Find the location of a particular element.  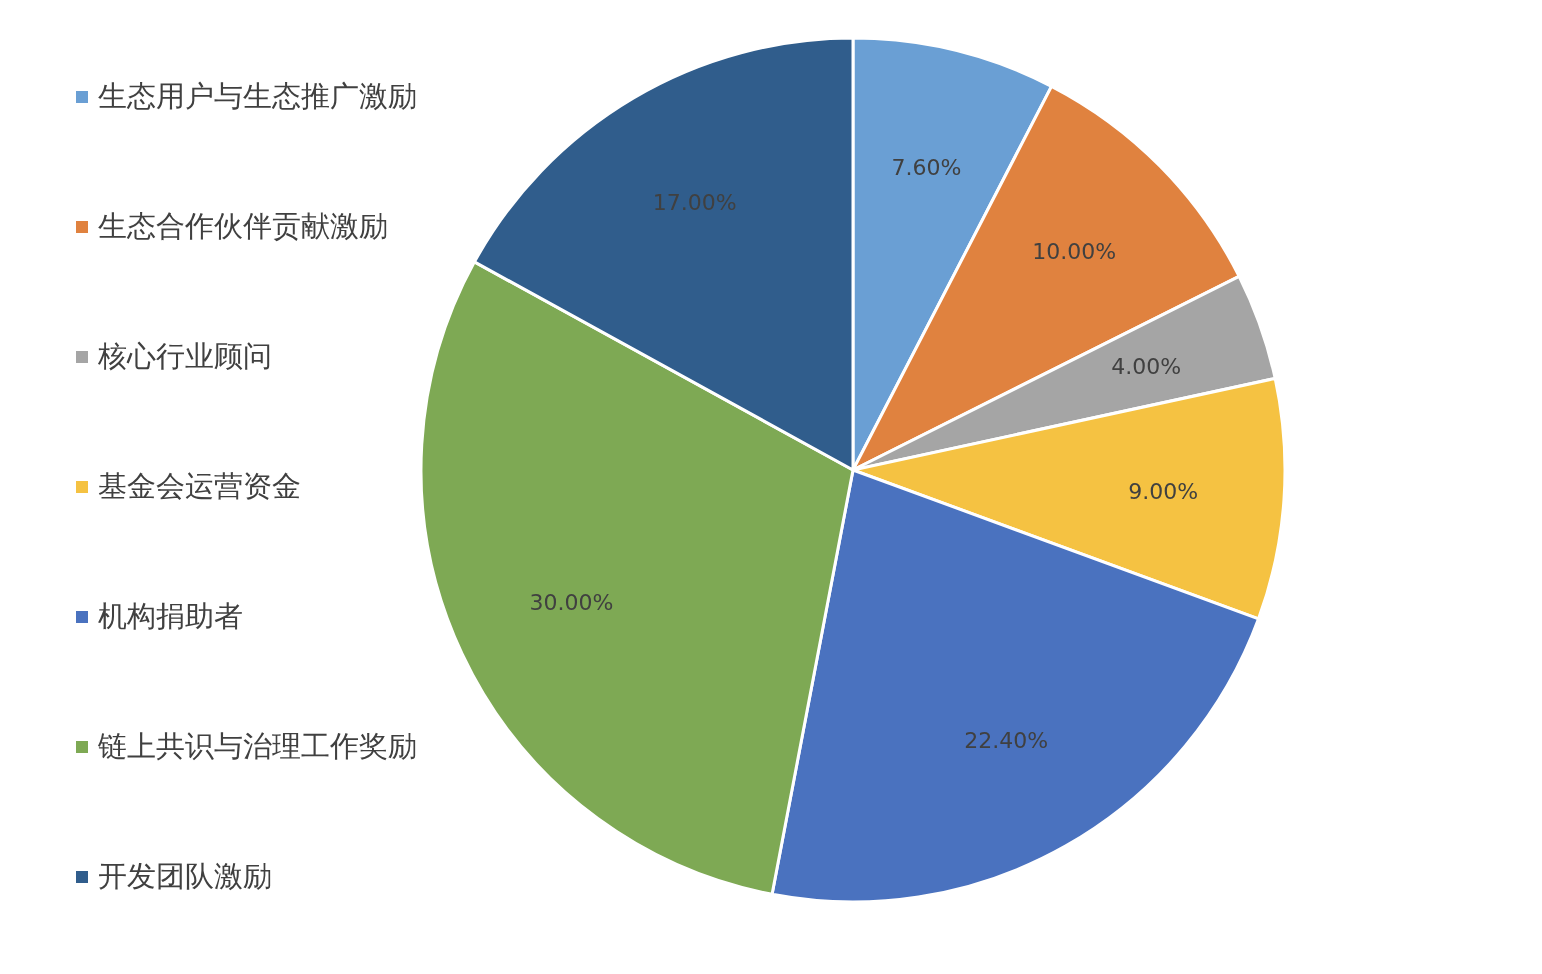

legend-label: 开发团队激励 is located at coordinates (185, 876).